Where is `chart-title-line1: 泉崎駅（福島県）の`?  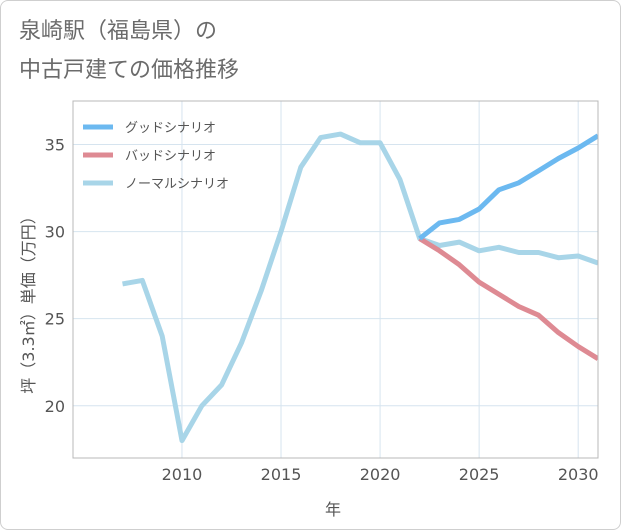
chart-title-line1: 泉崎駅（福島県）の is located at coordinates (118, 31).